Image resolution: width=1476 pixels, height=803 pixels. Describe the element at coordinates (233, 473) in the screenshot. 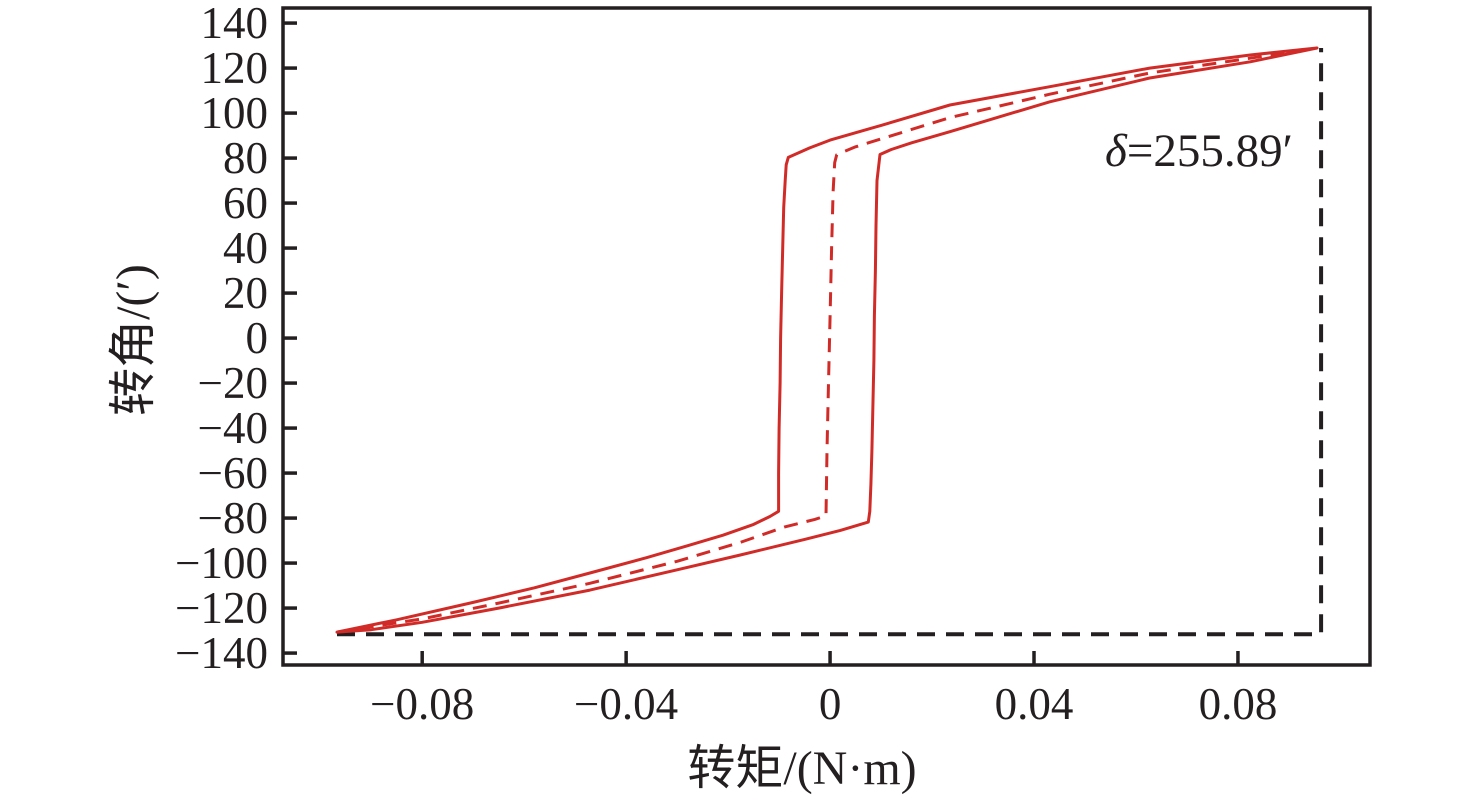

I see `y-tick-label: −60` at that location.